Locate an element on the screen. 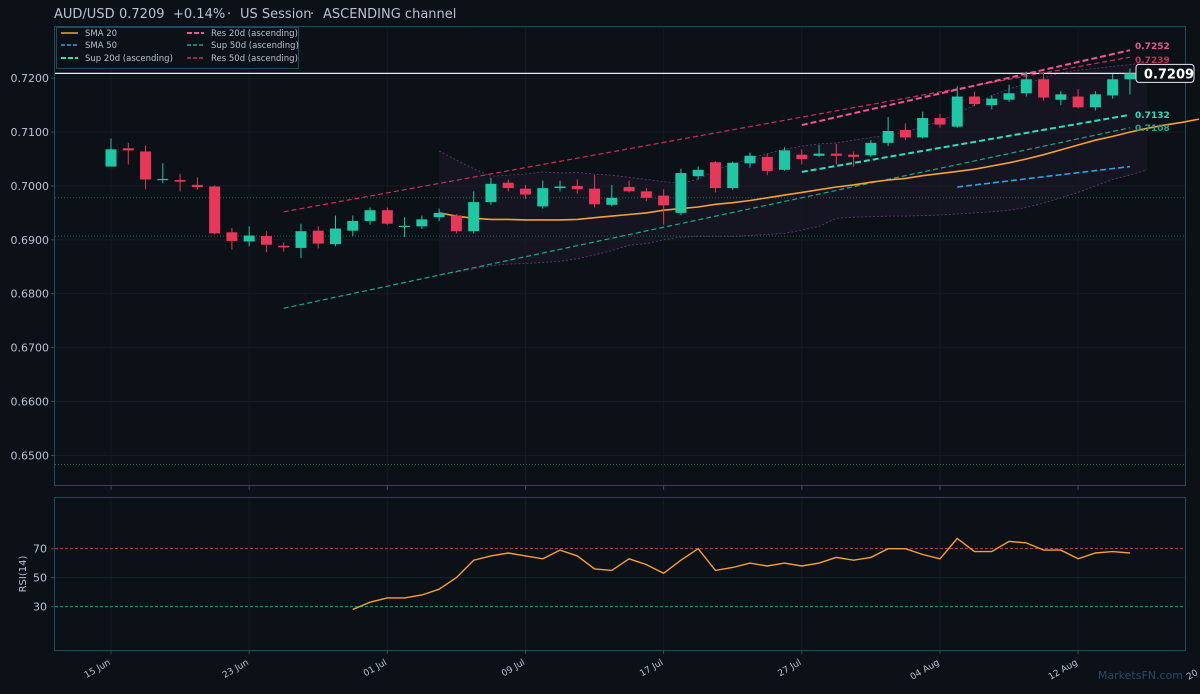 This screenshot has height=694, width=1200. rsi-layer: 70 50 30 RSI(14) is located at coordinates (601, 575).